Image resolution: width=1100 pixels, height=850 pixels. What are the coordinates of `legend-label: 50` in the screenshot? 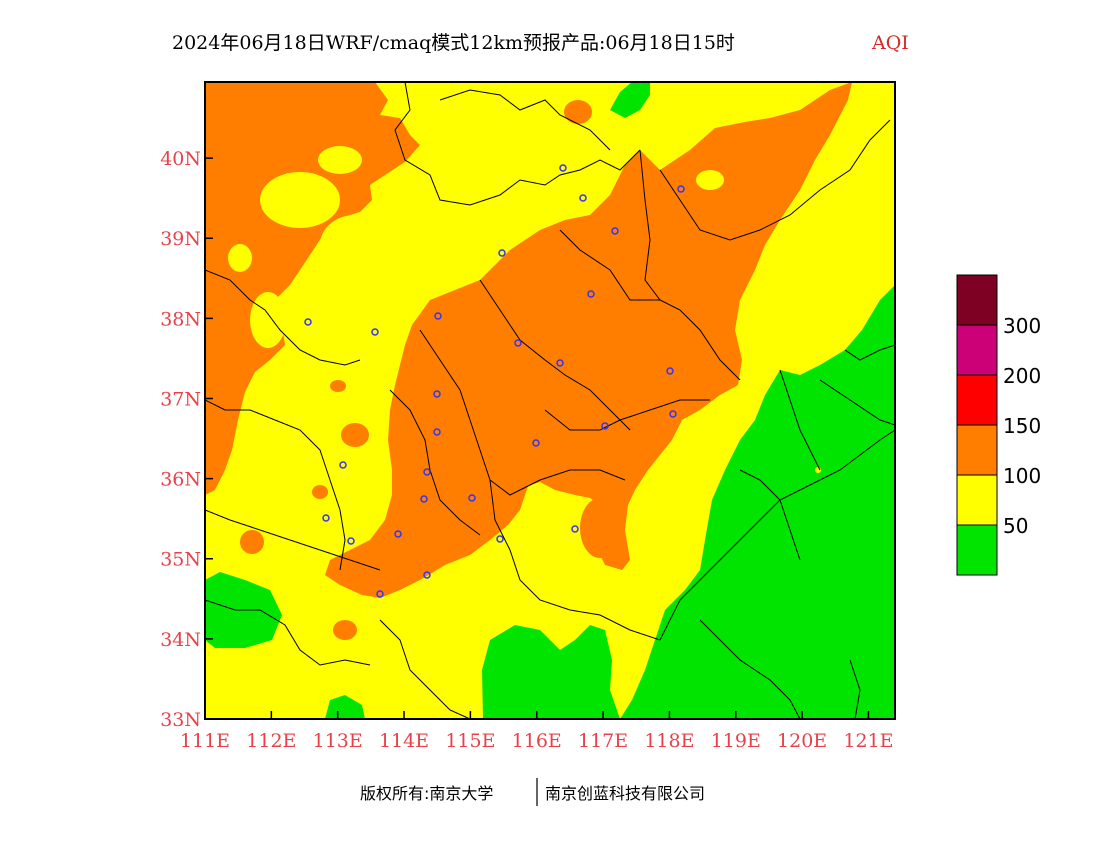 It's located at (1015, 526).